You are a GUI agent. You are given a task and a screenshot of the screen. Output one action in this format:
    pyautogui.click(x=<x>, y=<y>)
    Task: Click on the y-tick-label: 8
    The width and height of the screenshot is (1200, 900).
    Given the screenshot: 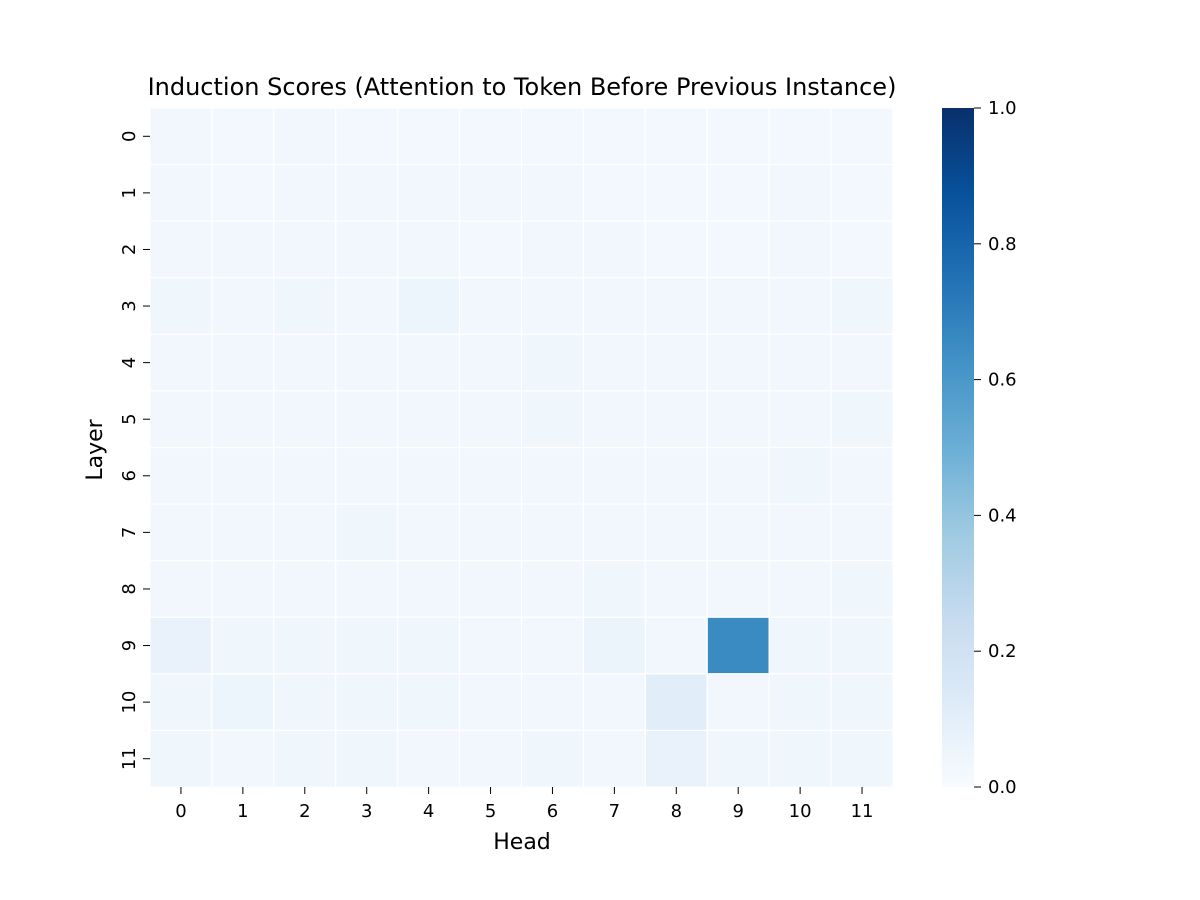 What is the action you would take?
    pyautogui.click(x=129, y=588)
    